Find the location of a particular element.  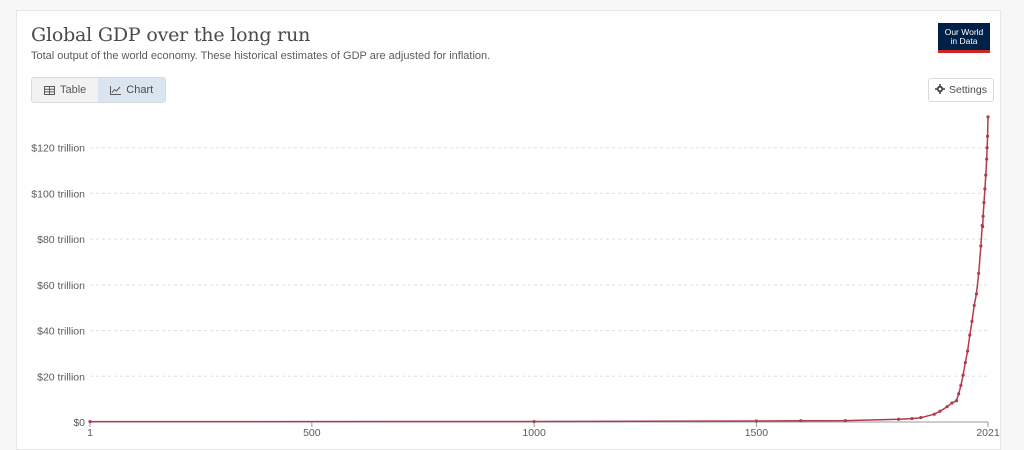

x-tick-label: 2021 is located at coordinates (988, 433).